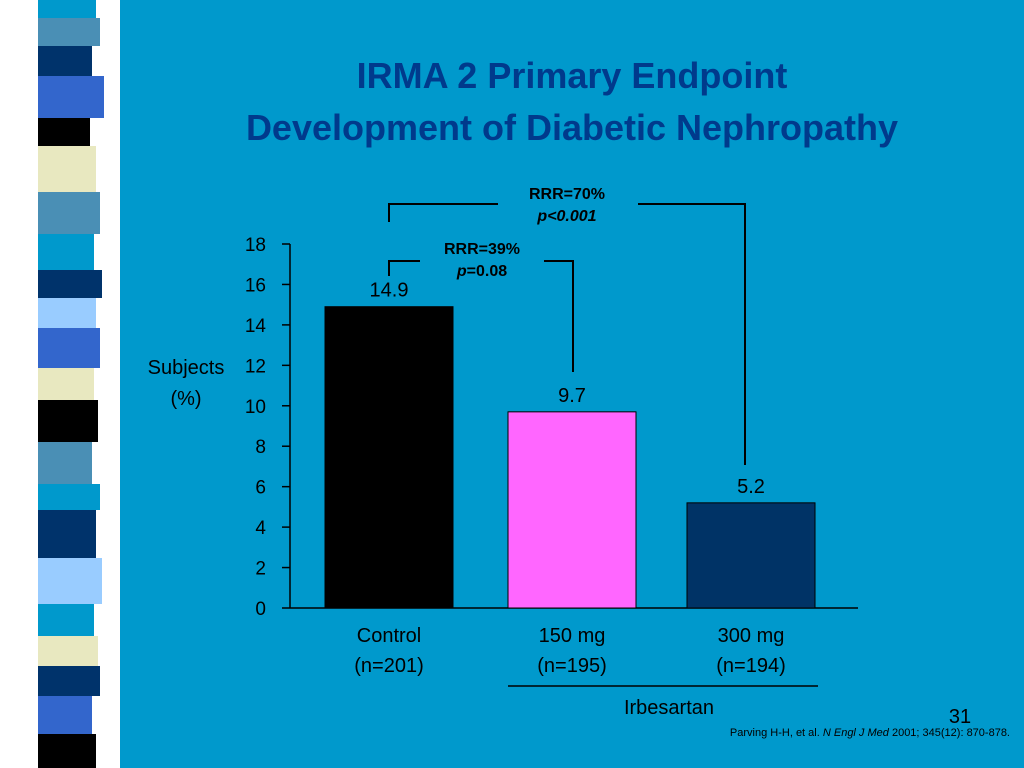 The image size is (1024, 768). I want to click on x-tick-sublabel: (n=194), so click(751, 666).